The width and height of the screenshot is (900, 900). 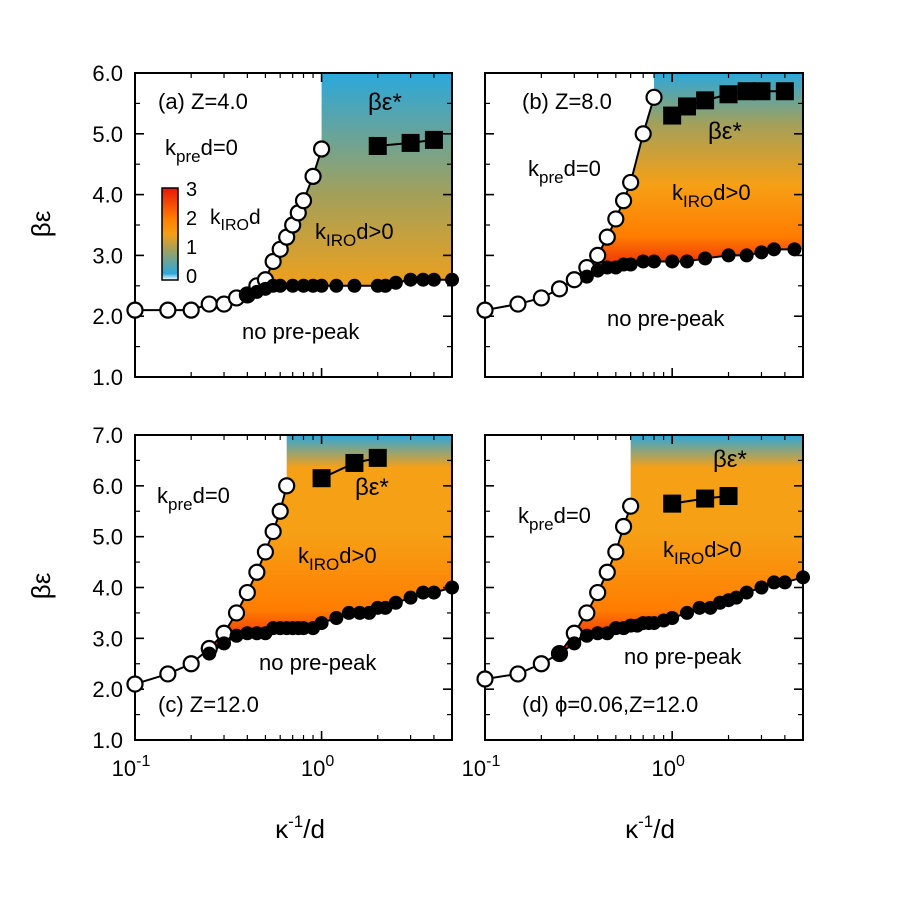 What do you see at coordinates (107, 537) in the screenshot?
I see `y-tick-label: 5.0` at bounding box center [107, 537].